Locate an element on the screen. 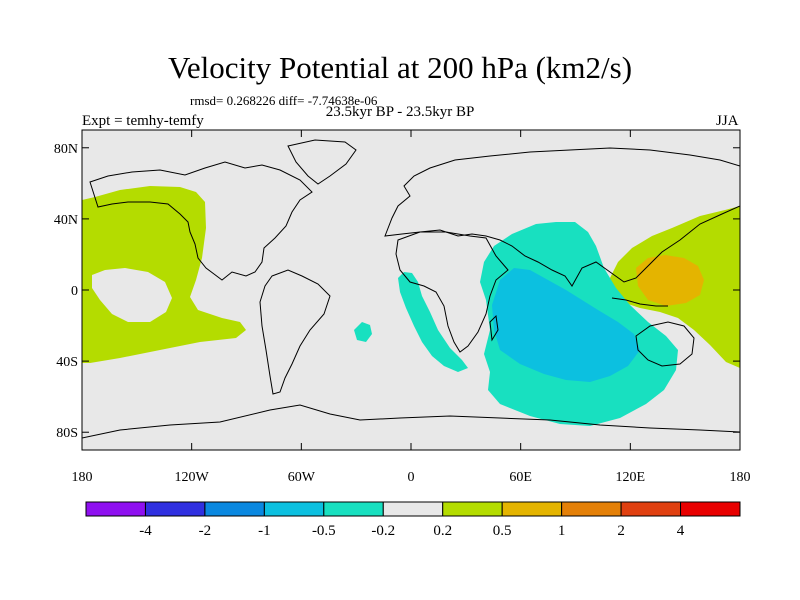  colorbar-label: 1 is located at coordinates (562, 531).